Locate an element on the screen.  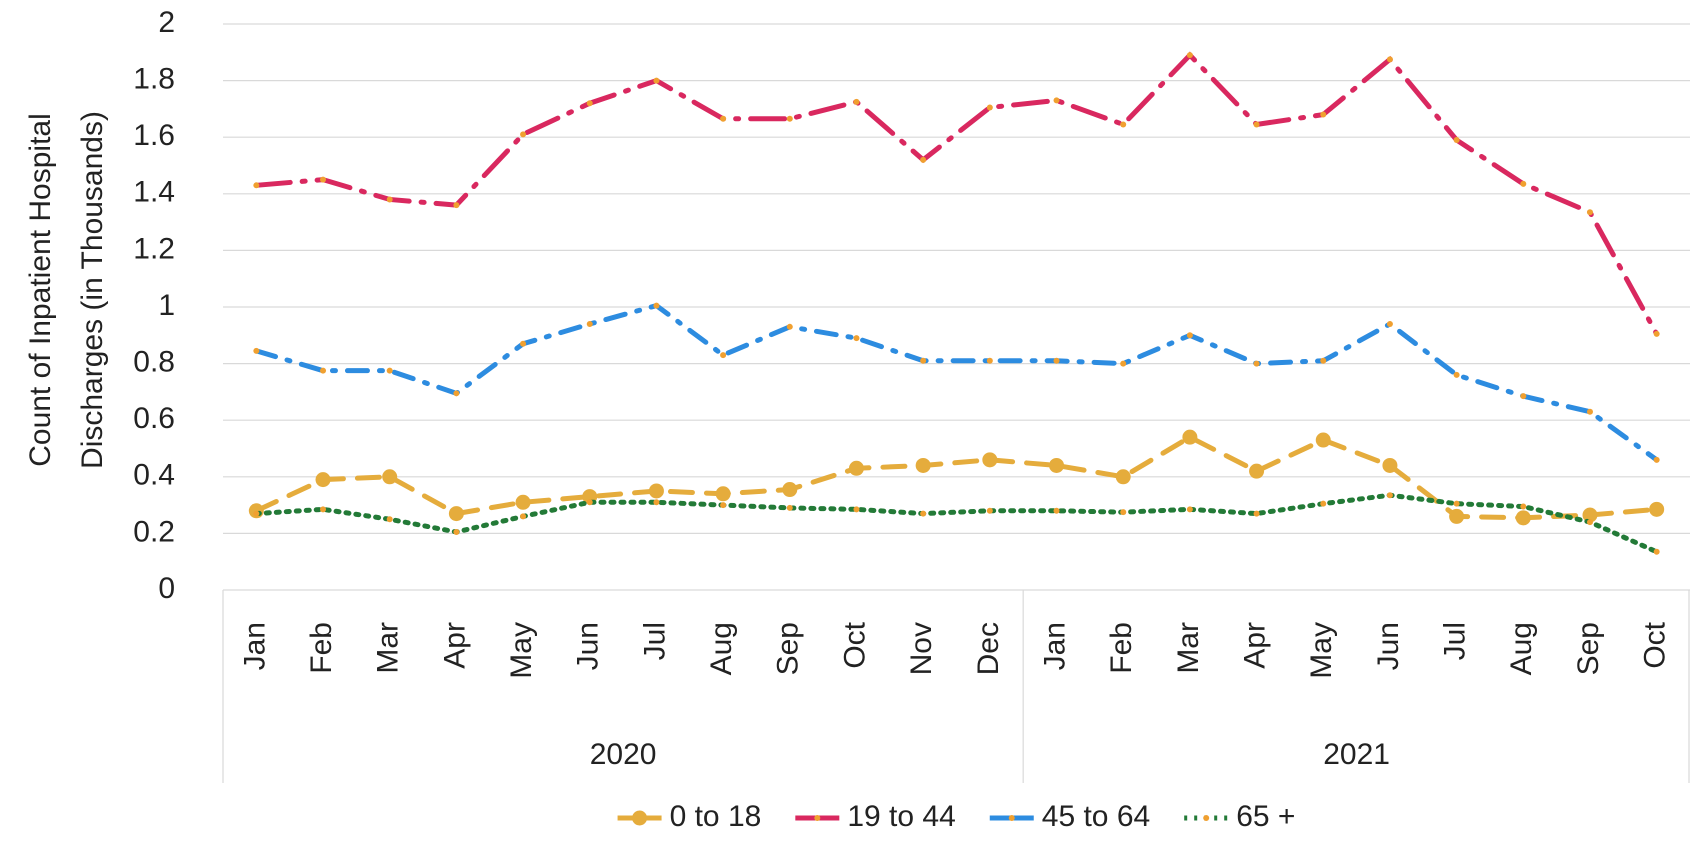
y-tick-label: 2 is located at coordinates (166, 22).